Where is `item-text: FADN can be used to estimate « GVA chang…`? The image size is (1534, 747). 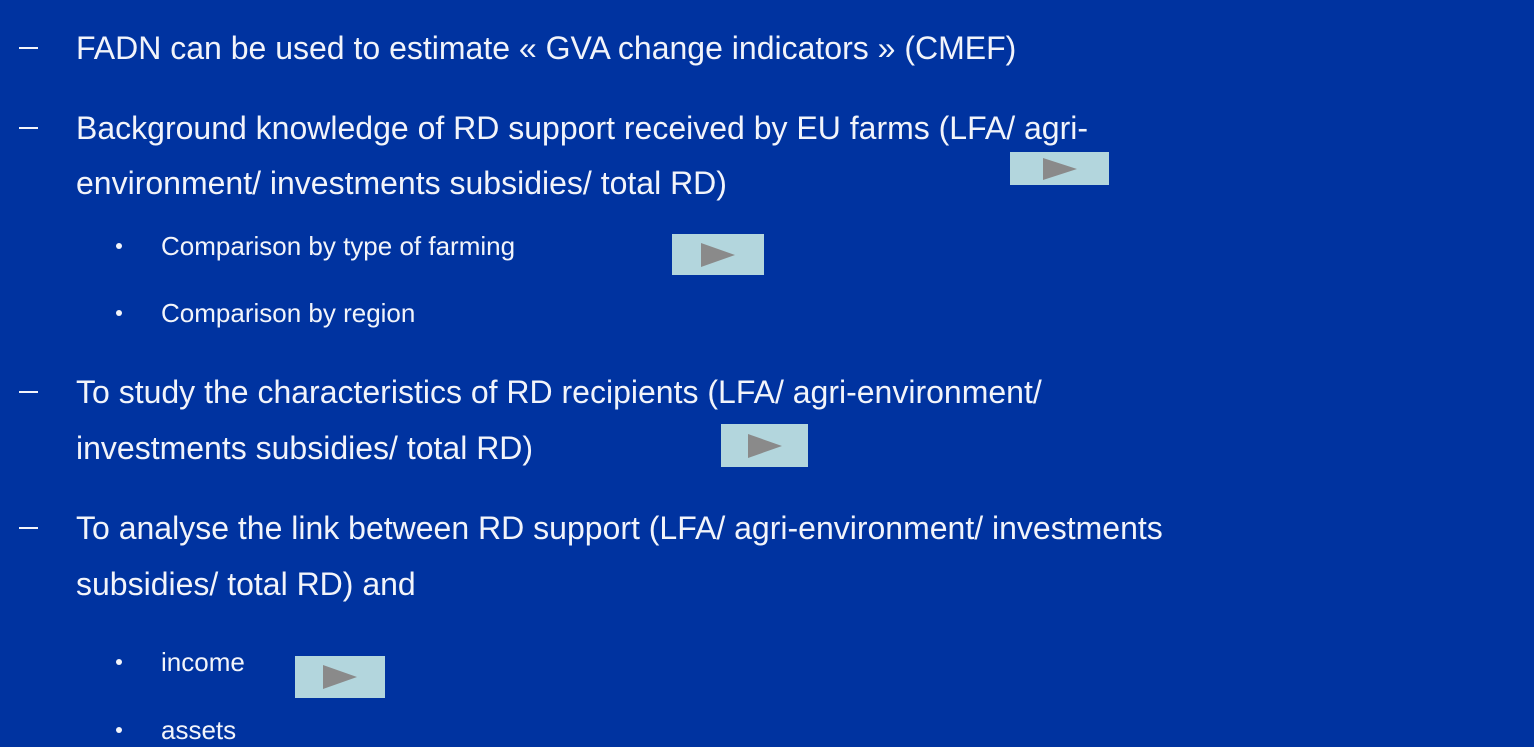
item-text: FADN can be used to estimate « GVA chang… is located at coordinates (546, 48).